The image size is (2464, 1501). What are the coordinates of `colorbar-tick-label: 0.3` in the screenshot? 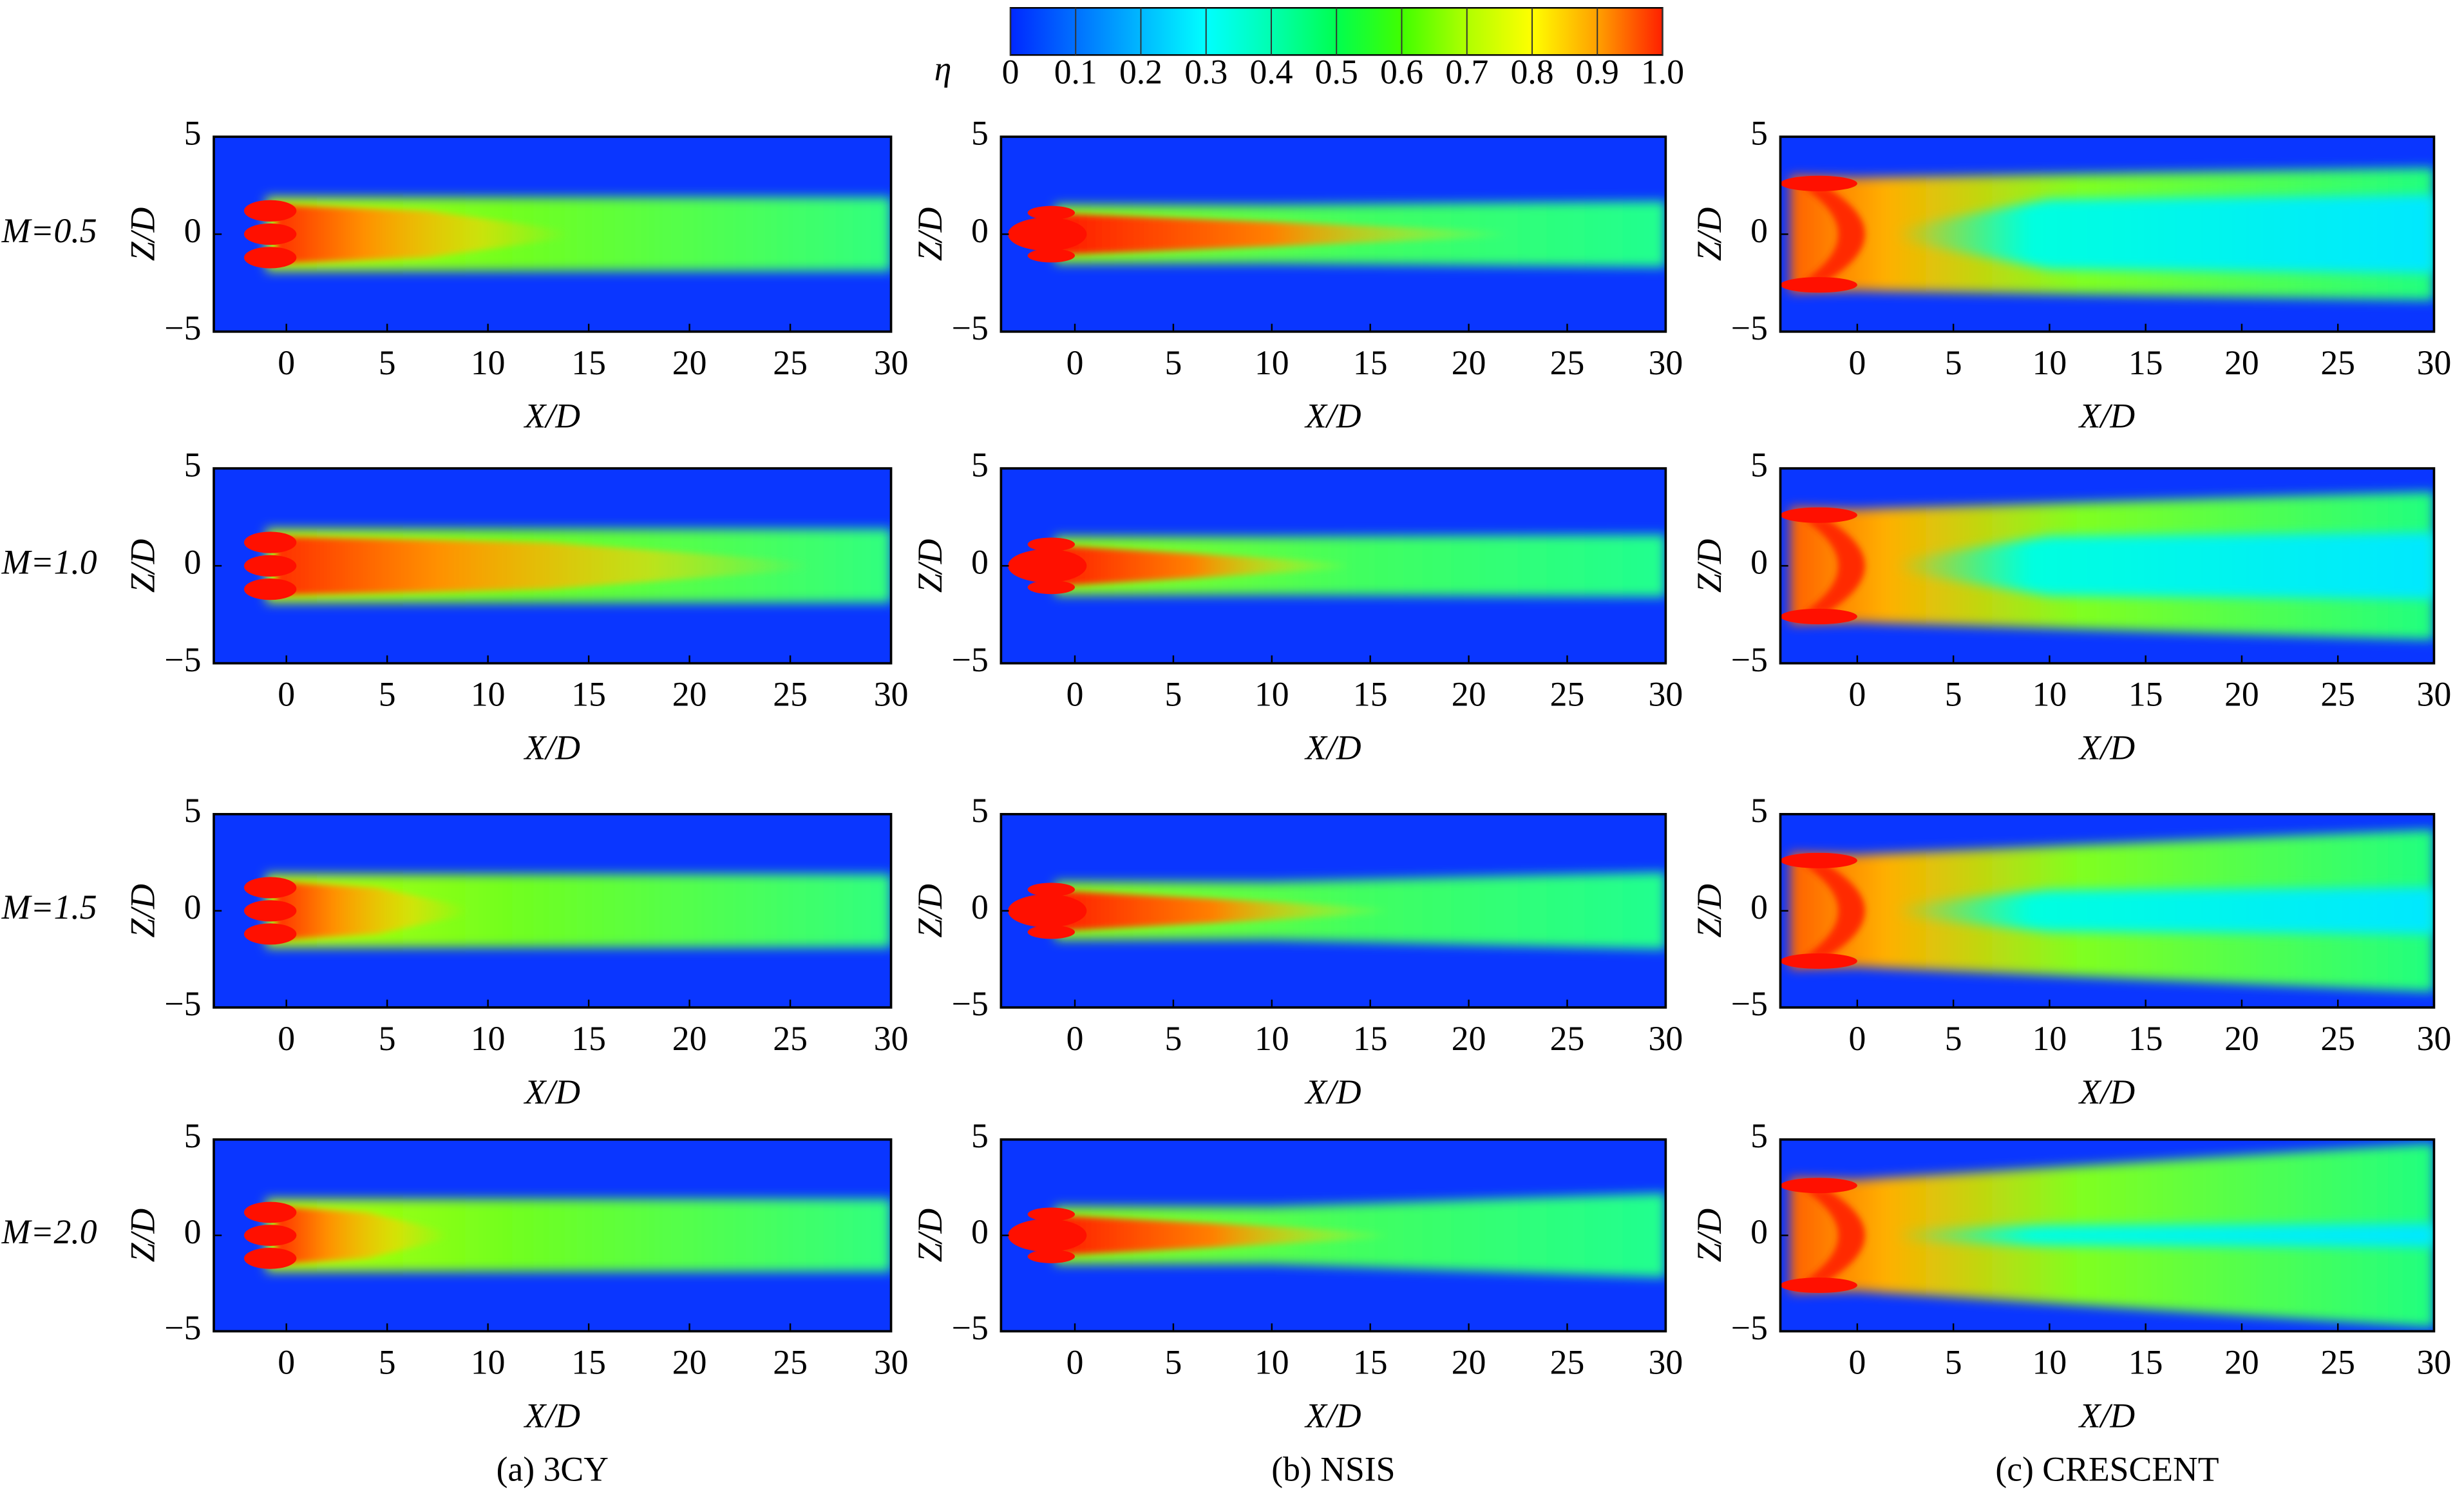 It's located at (1205, 72).